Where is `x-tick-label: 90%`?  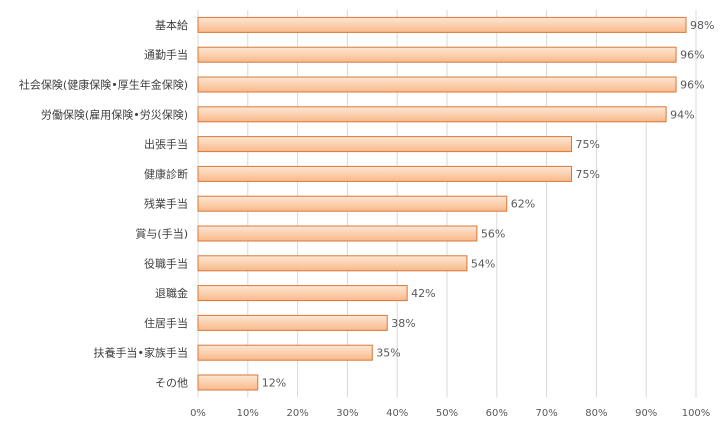 x-tick-label: 90% is located at coordinates (646, 413).